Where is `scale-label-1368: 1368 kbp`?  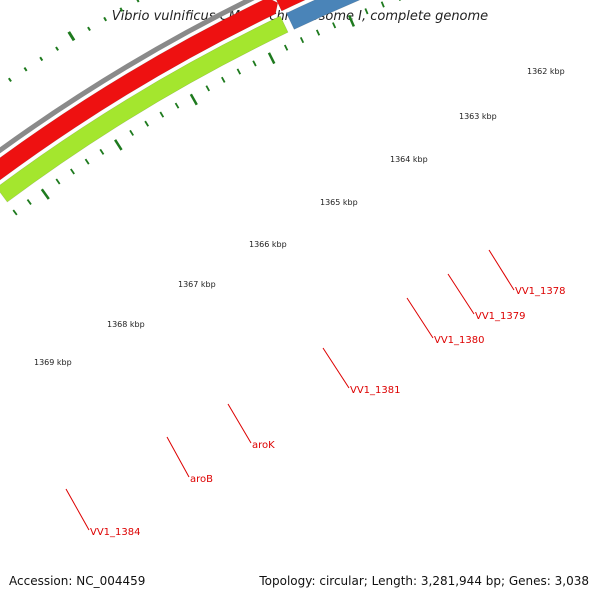
scale-label-1368: 1368 kbp is located at coordinates (126, 324).